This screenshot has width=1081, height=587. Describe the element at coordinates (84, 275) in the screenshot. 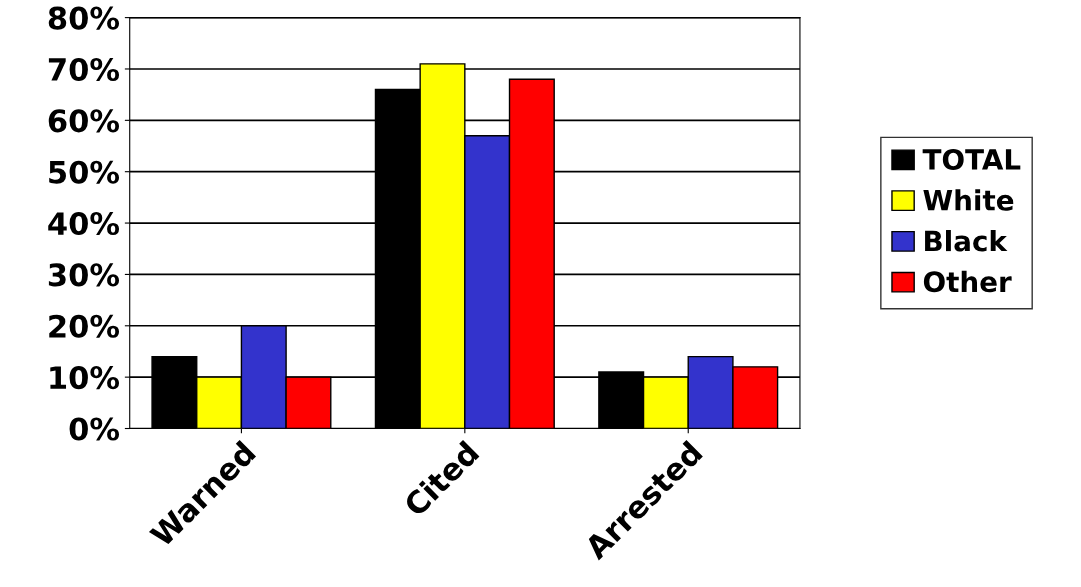

I see `y-tick-label: 30%` at that location.